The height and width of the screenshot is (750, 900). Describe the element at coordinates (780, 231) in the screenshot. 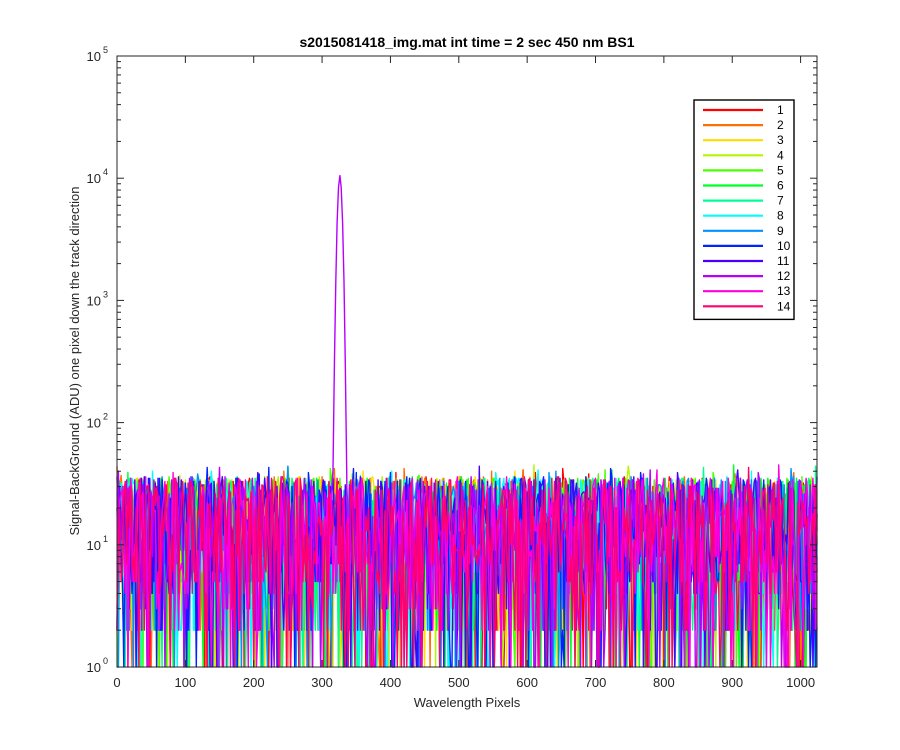

I see `legend-label-9: 9` at that location.